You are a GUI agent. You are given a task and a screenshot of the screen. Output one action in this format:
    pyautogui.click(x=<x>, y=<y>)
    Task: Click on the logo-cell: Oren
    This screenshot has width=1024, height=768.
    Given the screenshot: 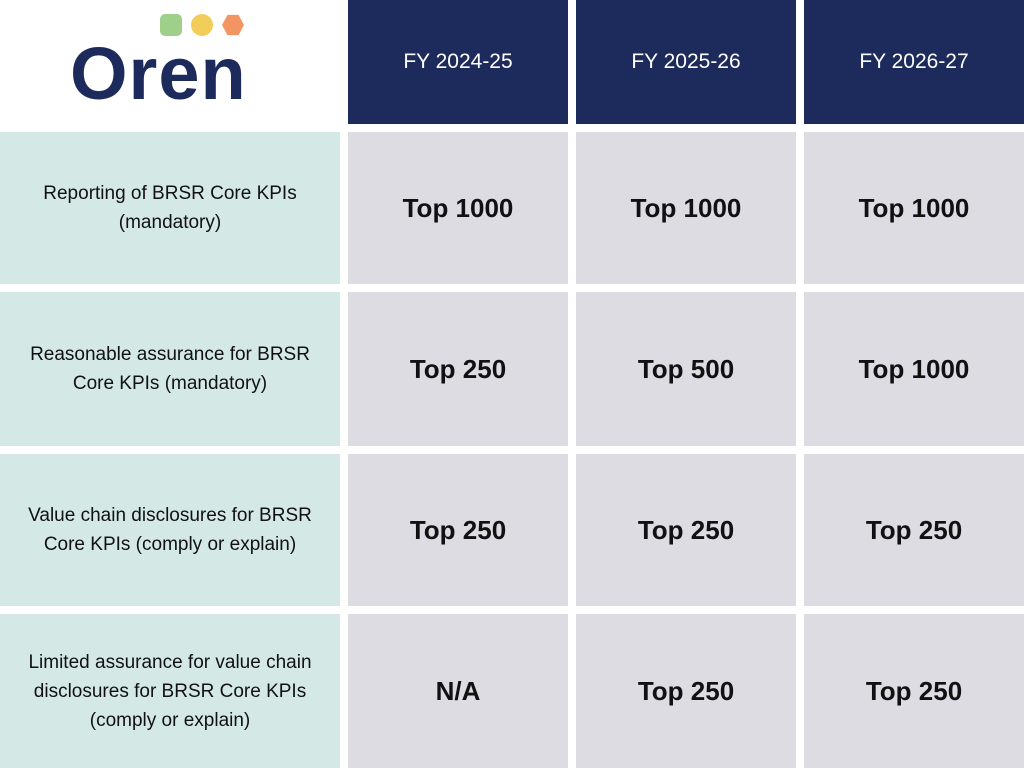 What is the action you would take?
    pyautogui.click(x=170, y=62)
    